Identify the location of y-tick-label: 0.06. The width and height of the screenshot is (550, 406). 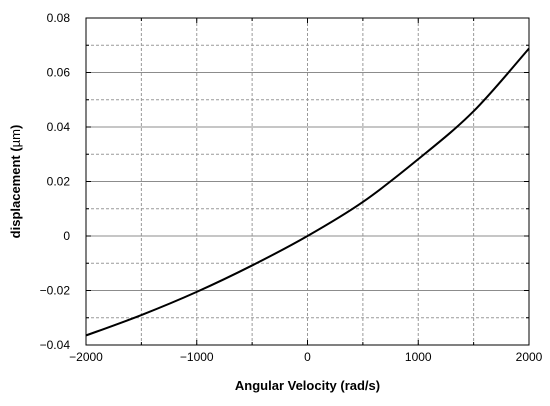
(59, 73).